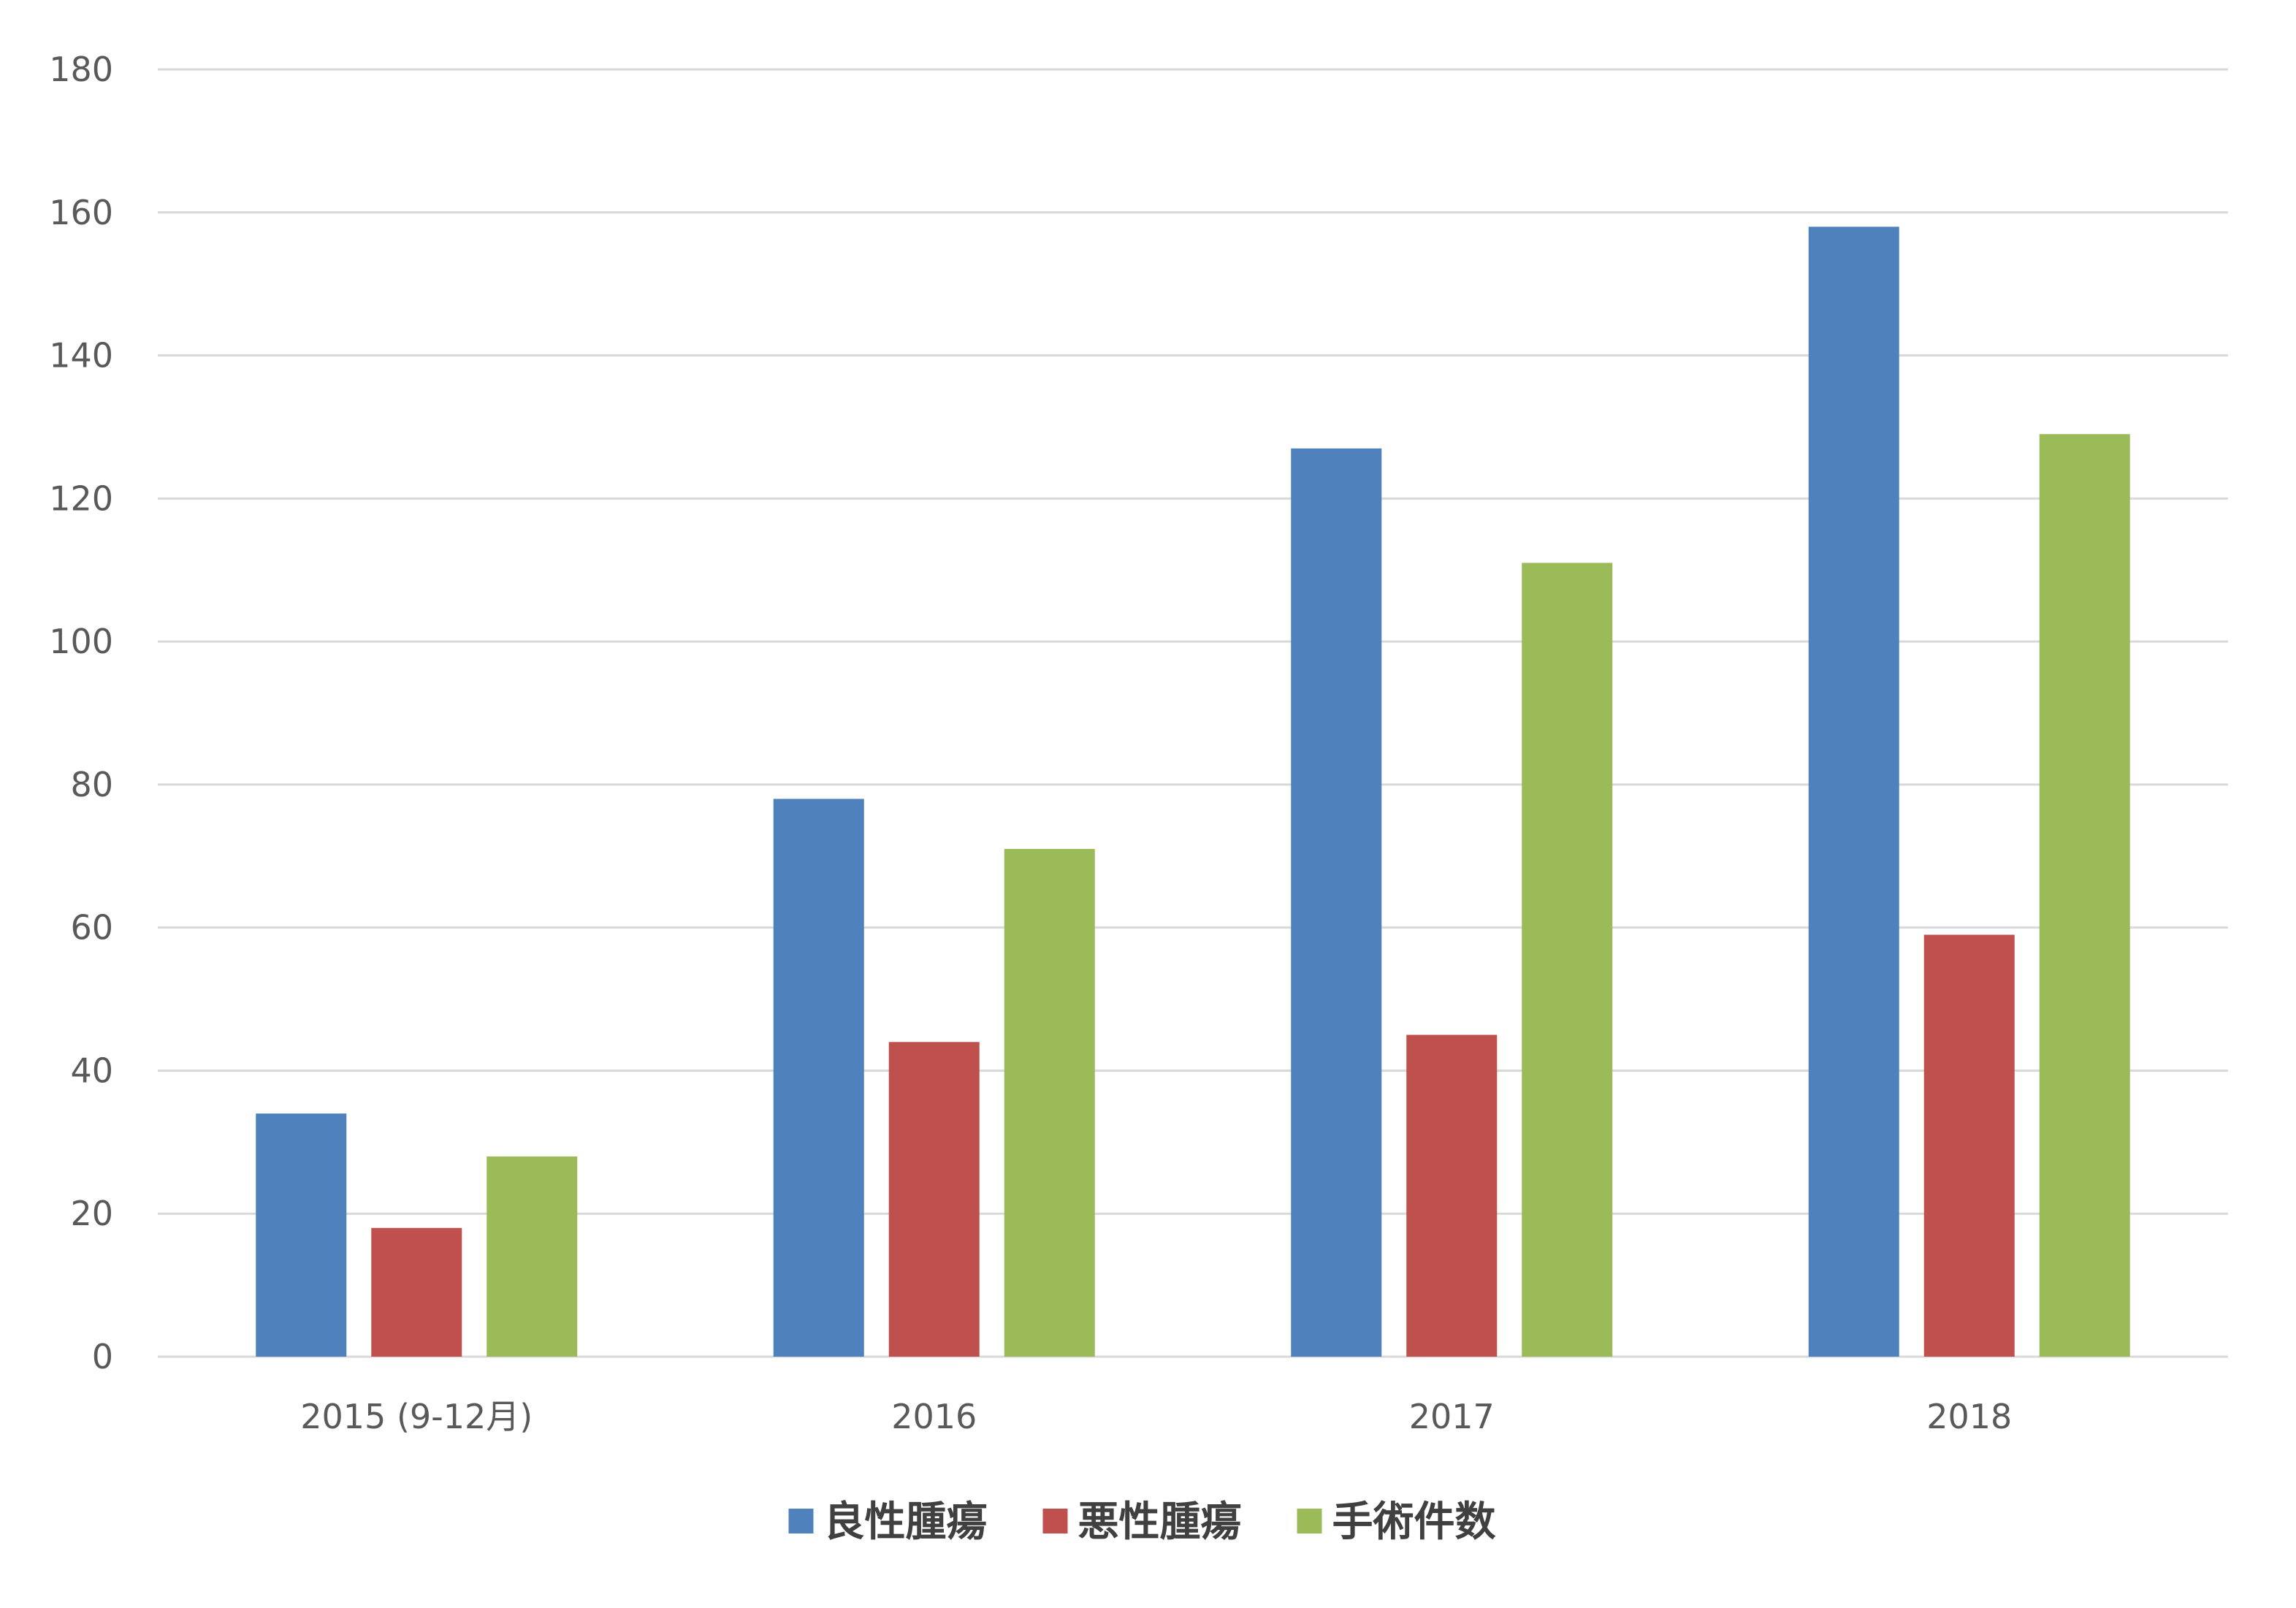  I want to click on x-tick-label: 2016, so click(934, 1416).